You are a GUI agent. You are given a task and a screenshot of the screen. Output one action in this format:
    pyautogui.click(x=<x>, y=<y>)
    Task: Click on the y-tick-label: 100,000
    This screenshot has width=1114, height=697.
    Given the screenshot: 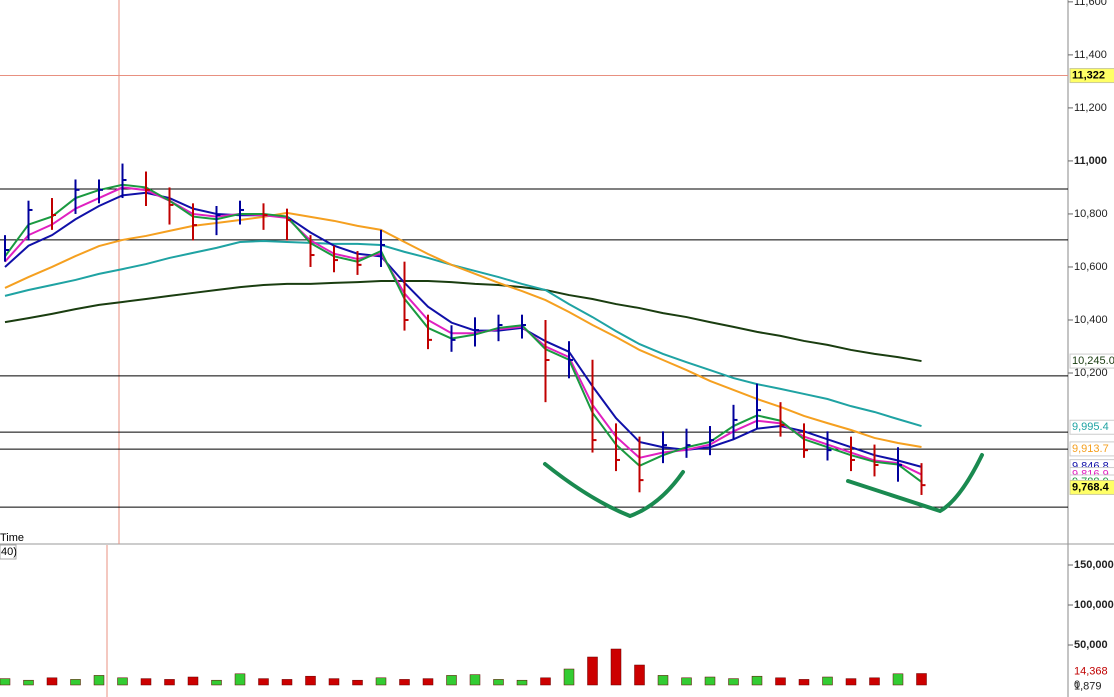 What is the action you would take?
    pyautogui.click(x=1094, y=605)
    